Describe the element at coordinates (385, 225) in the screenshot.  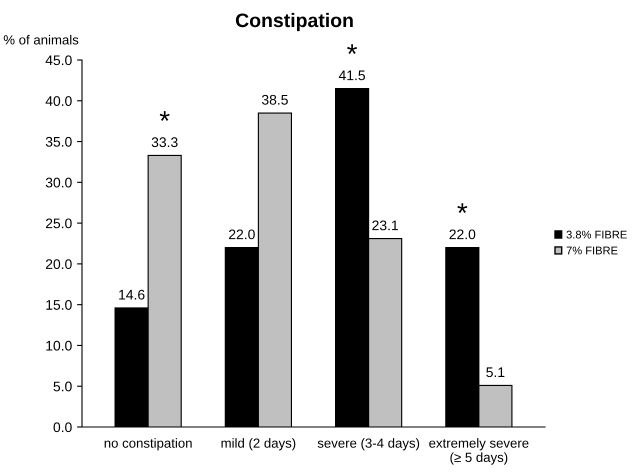
I see `data-label: 23.1` at that location.